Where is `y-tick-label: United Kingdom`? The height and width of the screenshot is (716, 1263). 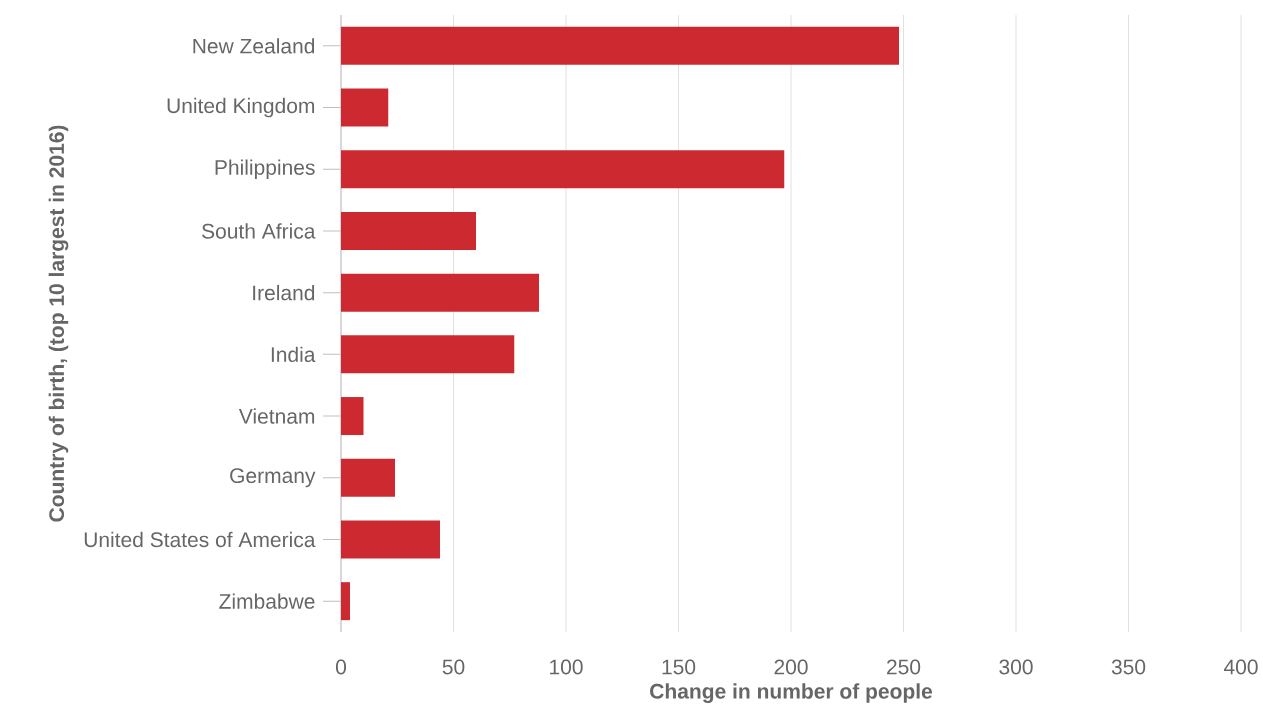
y-tick-label: United Kingdom is located at coordinates (241, 107).